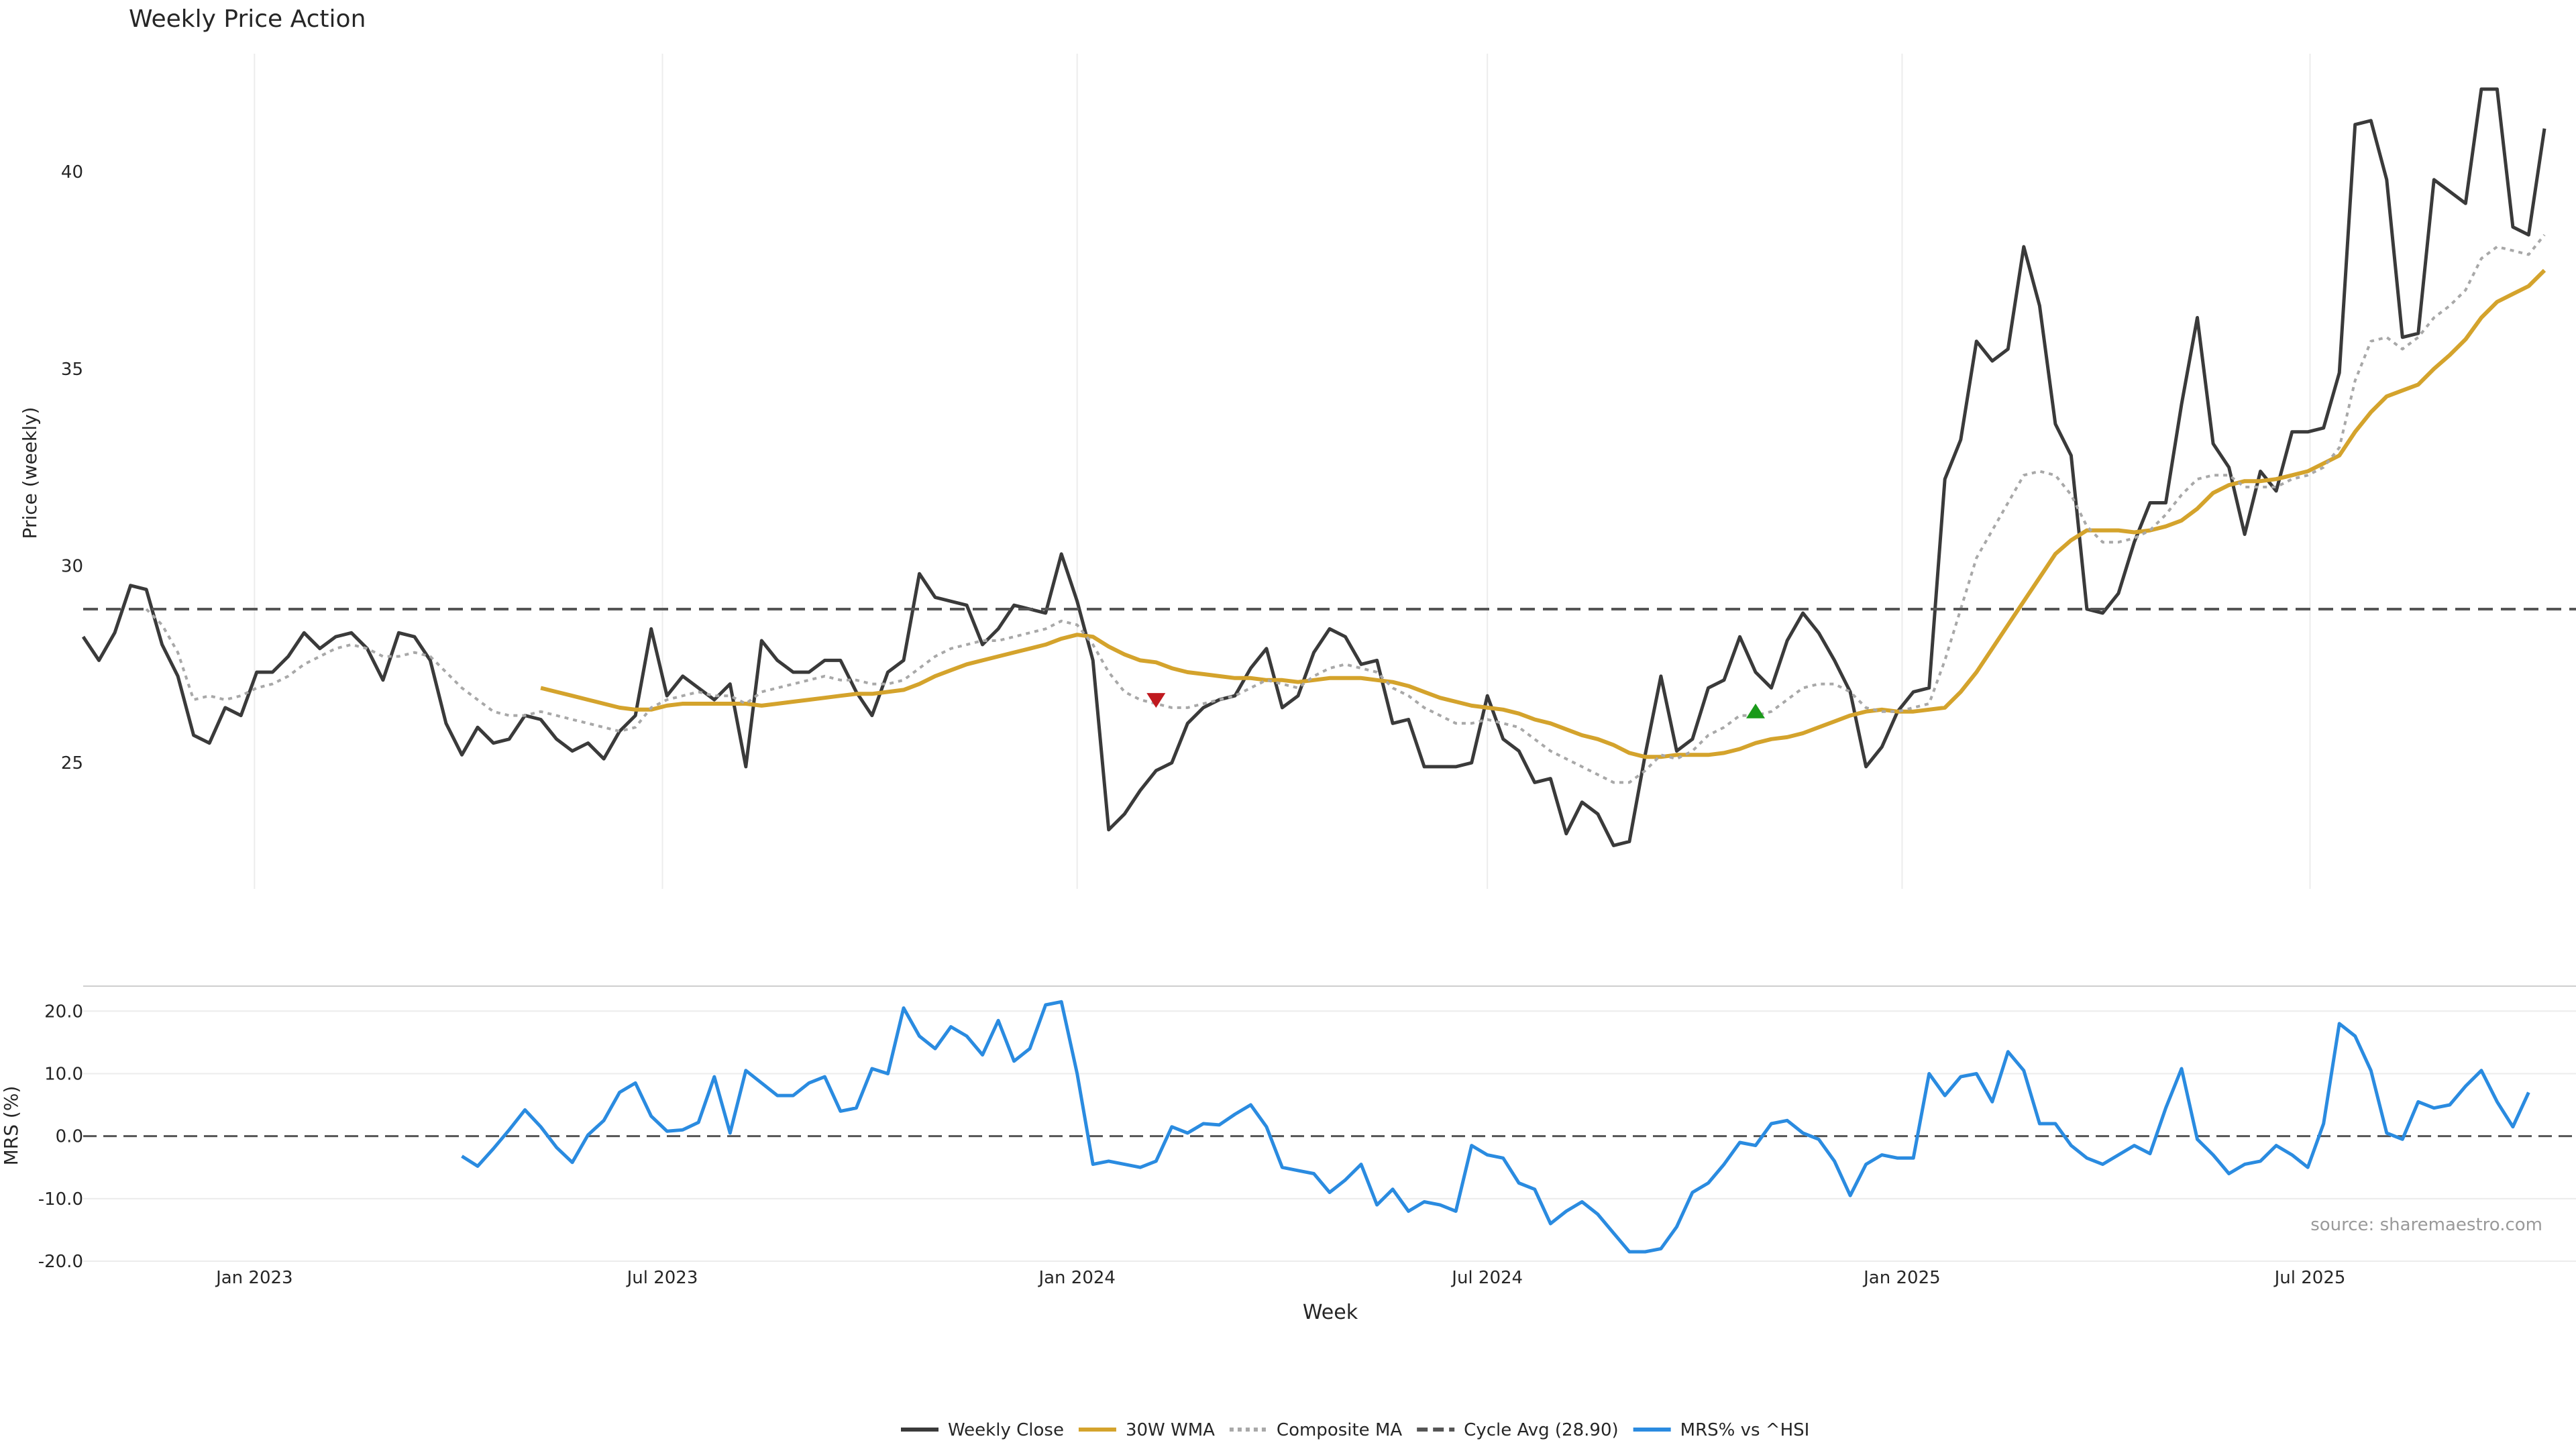  What do you see at coordinates (1330, 1312) in the screenshot?
I see `x-axis-label: Week` at bounding box center [1330, 1312].